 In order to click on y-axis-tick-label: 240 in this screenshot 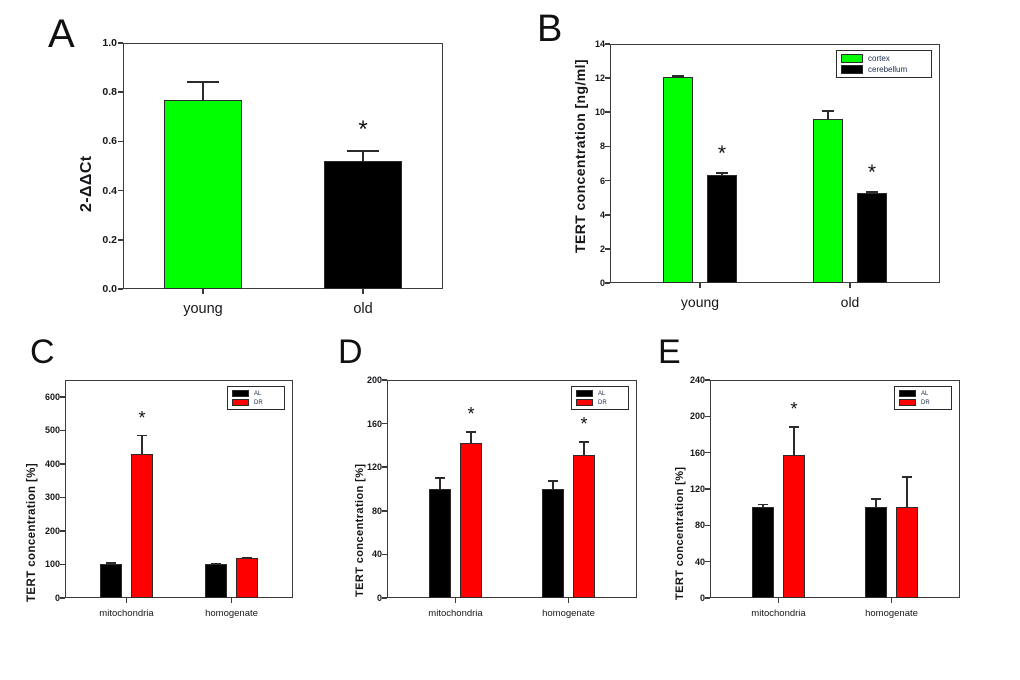, I will do `click(697, 380)`.